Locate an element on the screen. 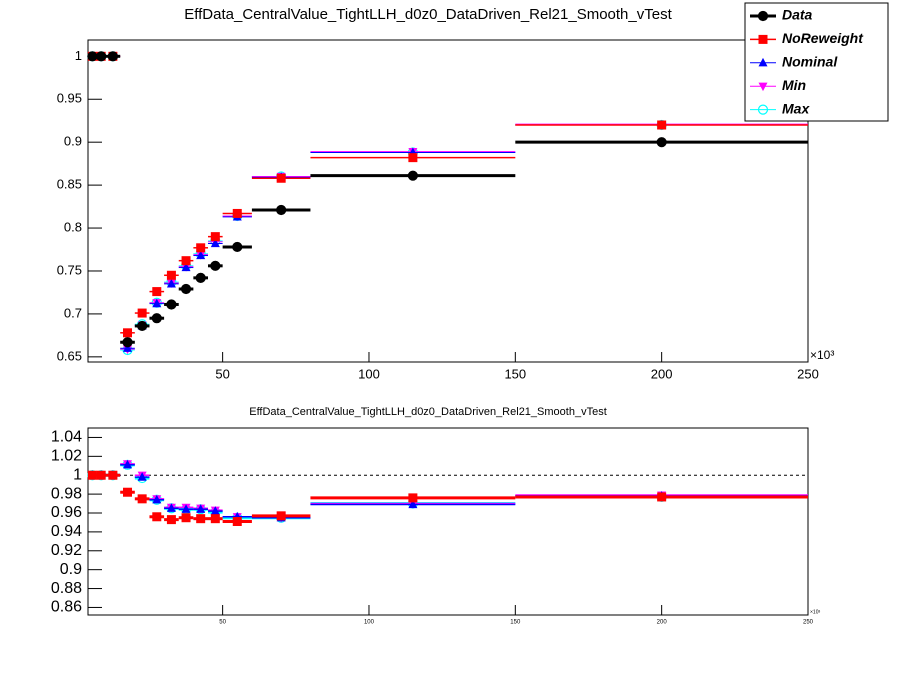 The image size is (898, 675). y-tick-label: 0.92 is located at coordinates (66, 550).